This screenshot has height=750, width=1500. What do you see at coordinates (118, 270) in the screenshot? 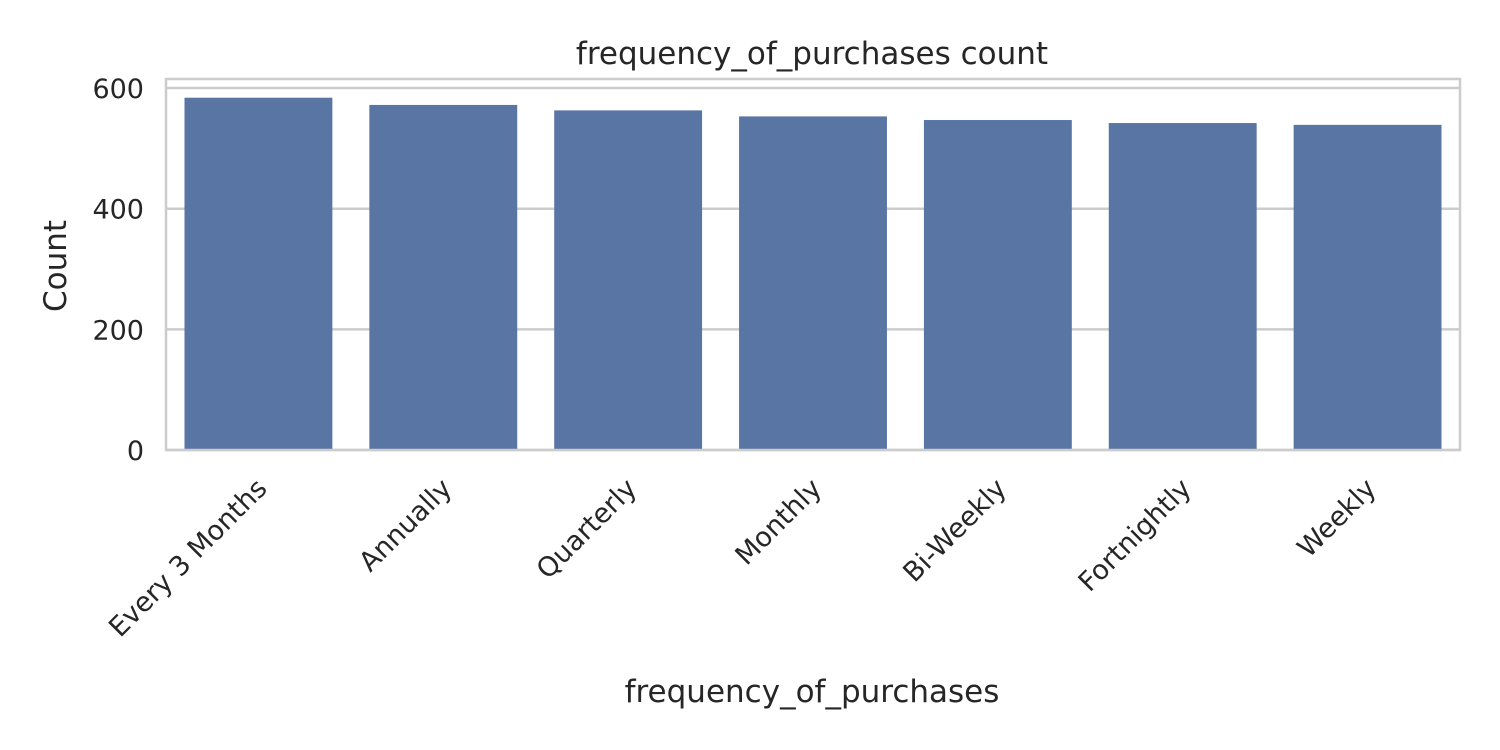
I see `y-tick-labels: 0 200 400 600` at bounding box center [118, 270].